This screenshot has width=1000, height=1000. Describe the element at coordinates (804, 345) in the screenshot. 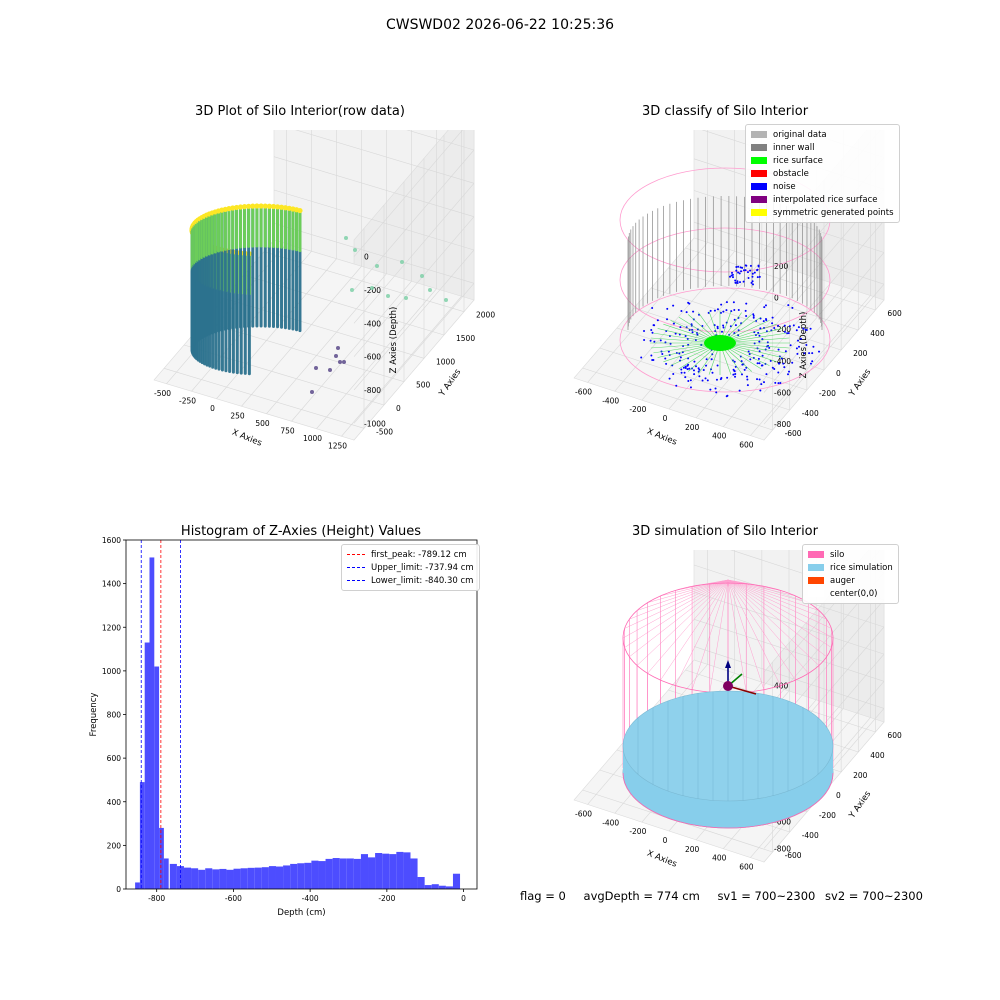

I see `panel2-zlabel: Z Axies (Depth)` at that location.